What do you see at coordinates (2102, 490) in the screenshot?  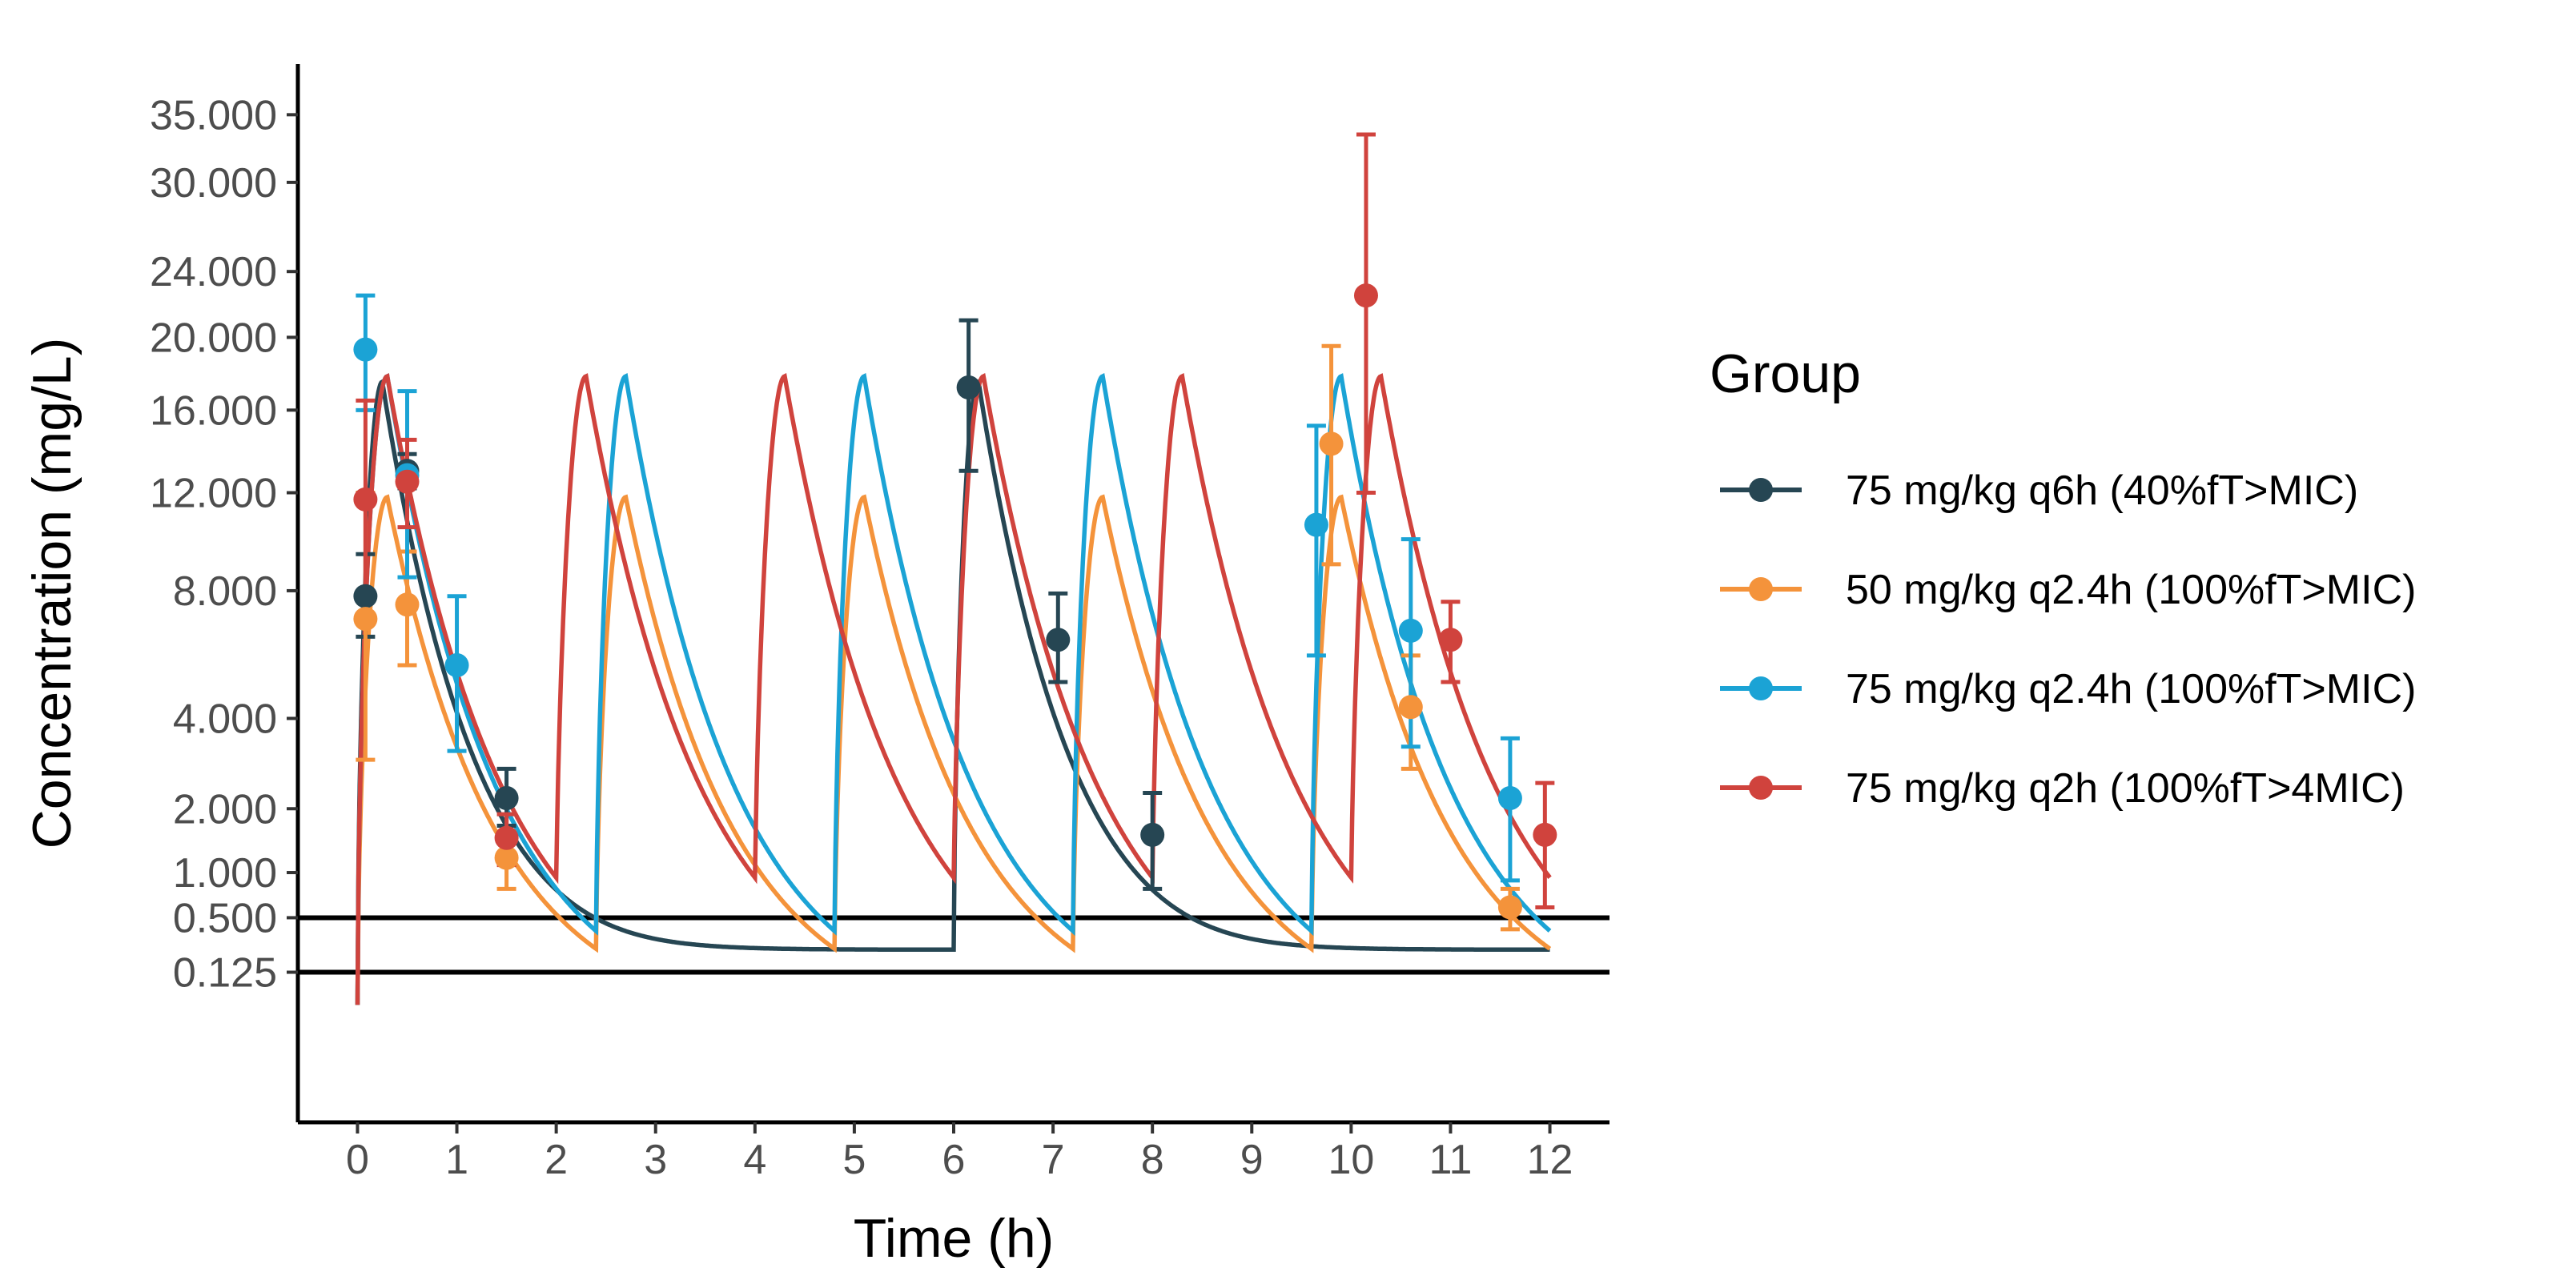 I see `legend-label-0: 75 mg/kg q6h (40%fT>MIC)` at bounding box center [2102, 490].